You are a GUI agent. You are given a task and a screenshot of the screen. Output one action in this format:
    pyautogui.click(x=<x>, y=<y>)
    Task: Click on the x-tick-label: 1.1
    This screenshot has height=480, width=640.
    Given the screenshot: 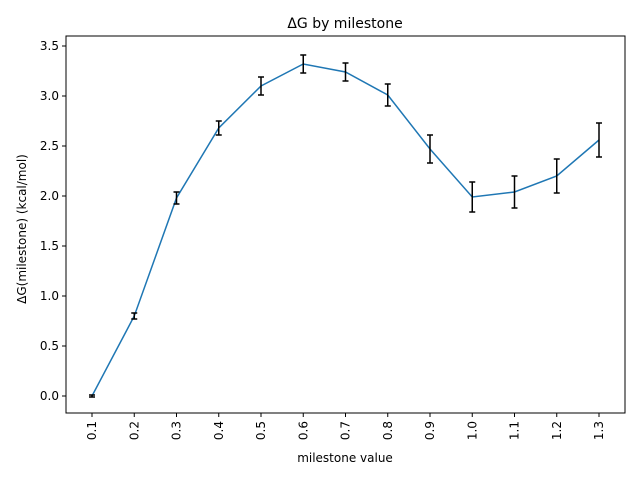 What is the action you would take?
    pyautogui.click(x=515, y=430)
    